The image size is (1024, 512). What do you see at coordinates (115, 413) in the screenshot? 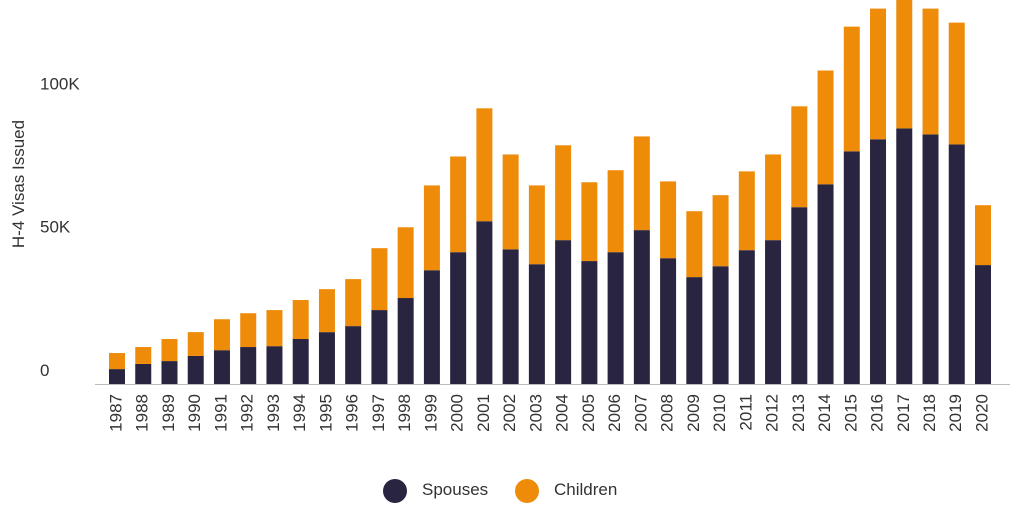
I see `x-tick-label: 1987` at bounding box center [115, 413].